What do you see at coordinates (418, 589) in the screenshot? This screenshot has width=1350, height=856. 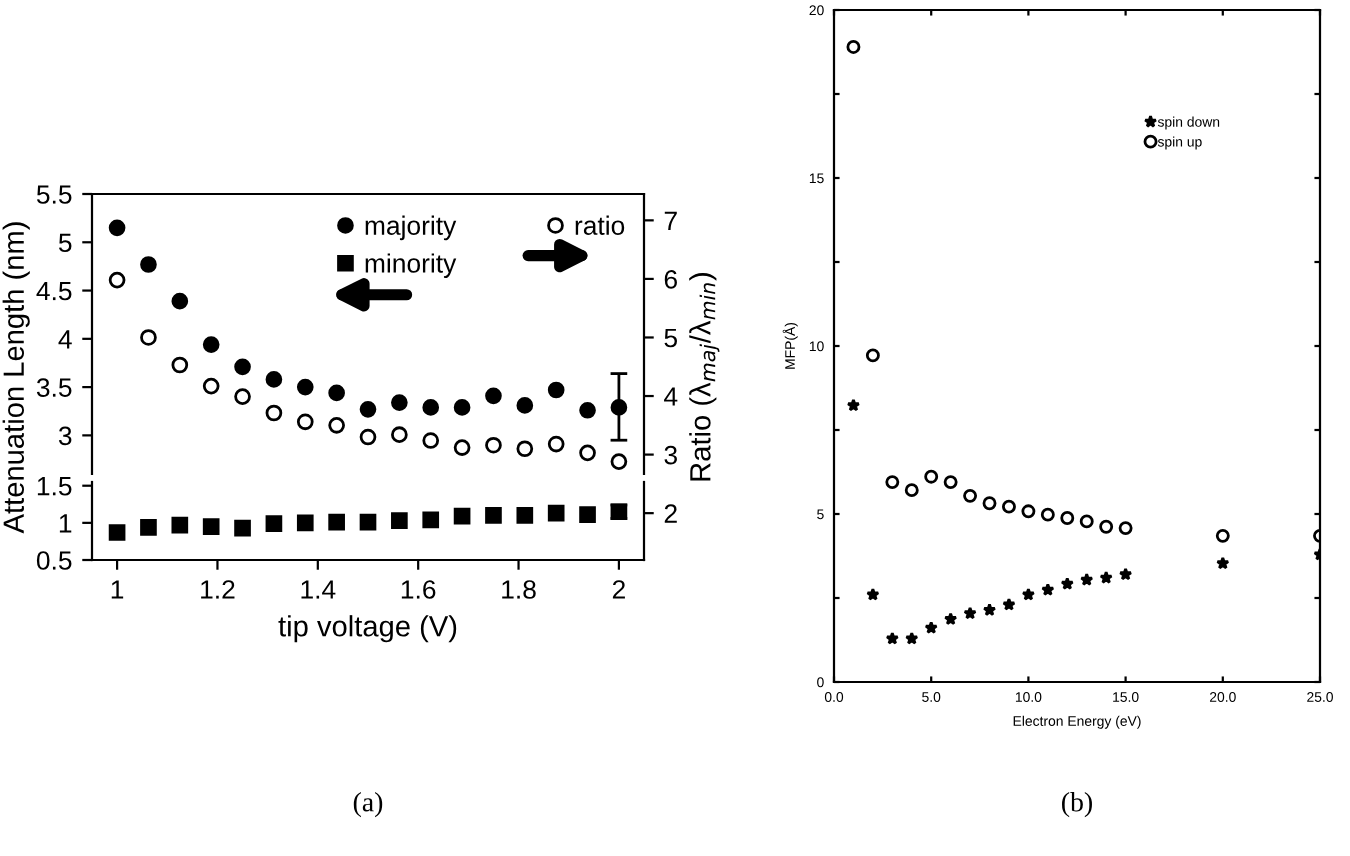 I see `x-tick-label: 1.6` at bounding box center [418, 589].